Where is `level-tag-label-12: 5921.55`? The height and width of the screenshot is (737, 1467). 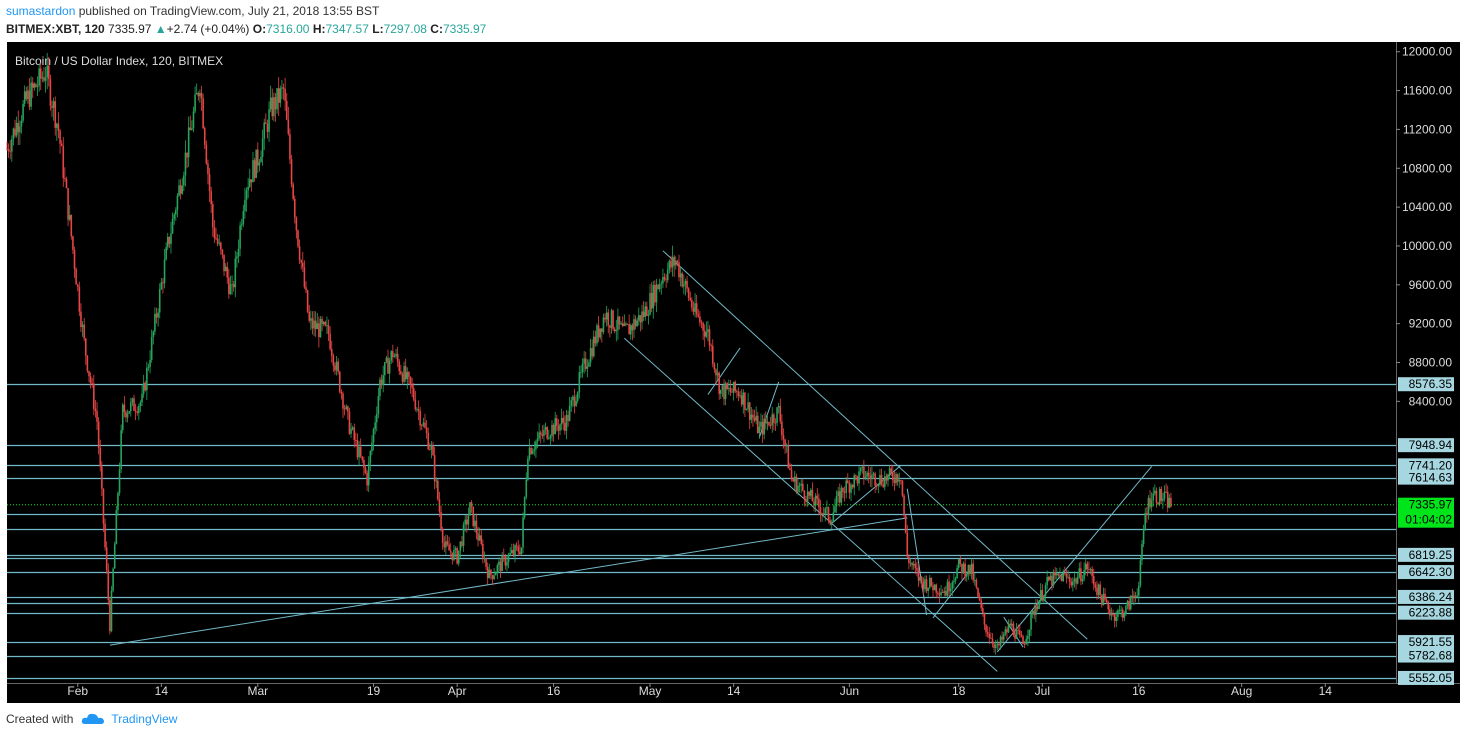
level-tag-label-12: 5921.55 is located at coordinates (1431, 642).